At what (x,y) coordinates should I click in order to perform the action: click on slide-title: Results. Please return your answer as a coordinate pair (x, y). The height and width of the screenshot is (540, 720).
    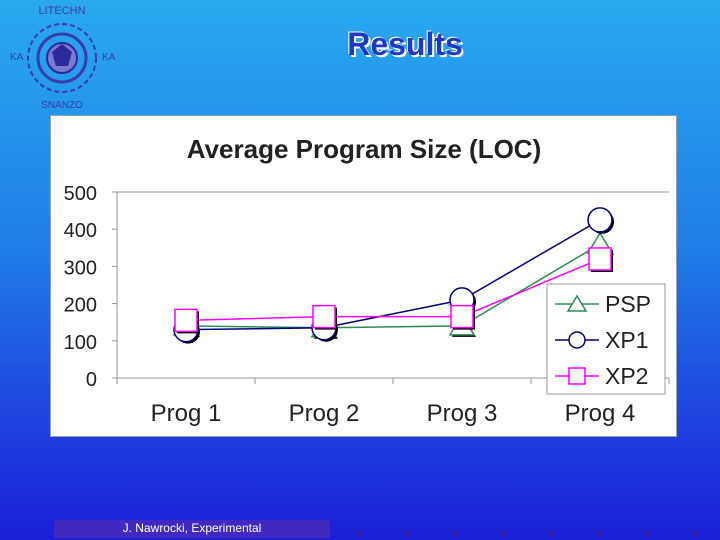
    Looking at the image, I should click on (405, 44).